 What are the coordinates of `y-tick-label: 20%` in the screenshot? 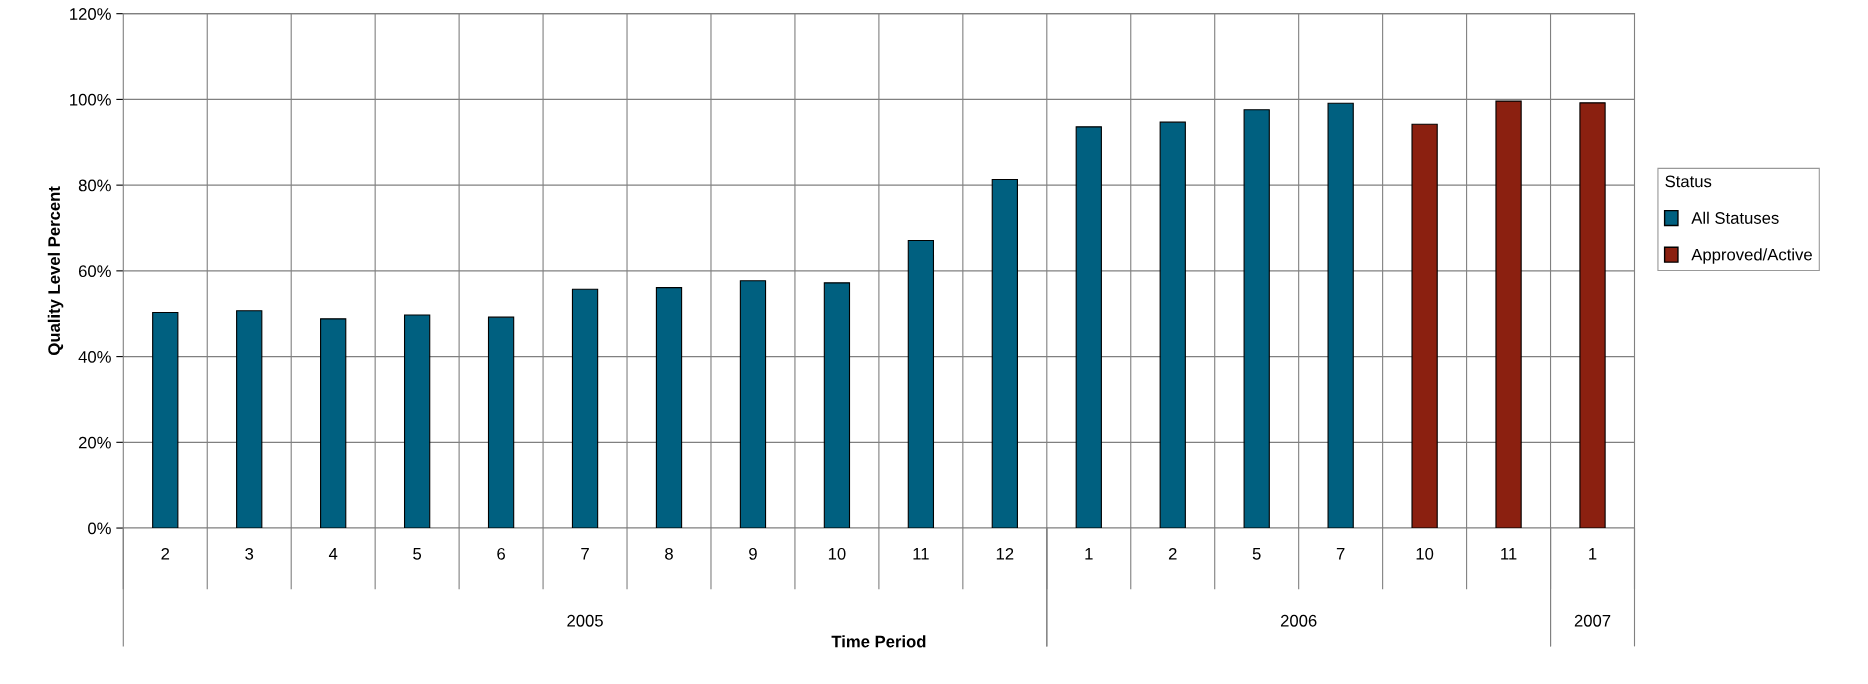 It's located at (94, 442).